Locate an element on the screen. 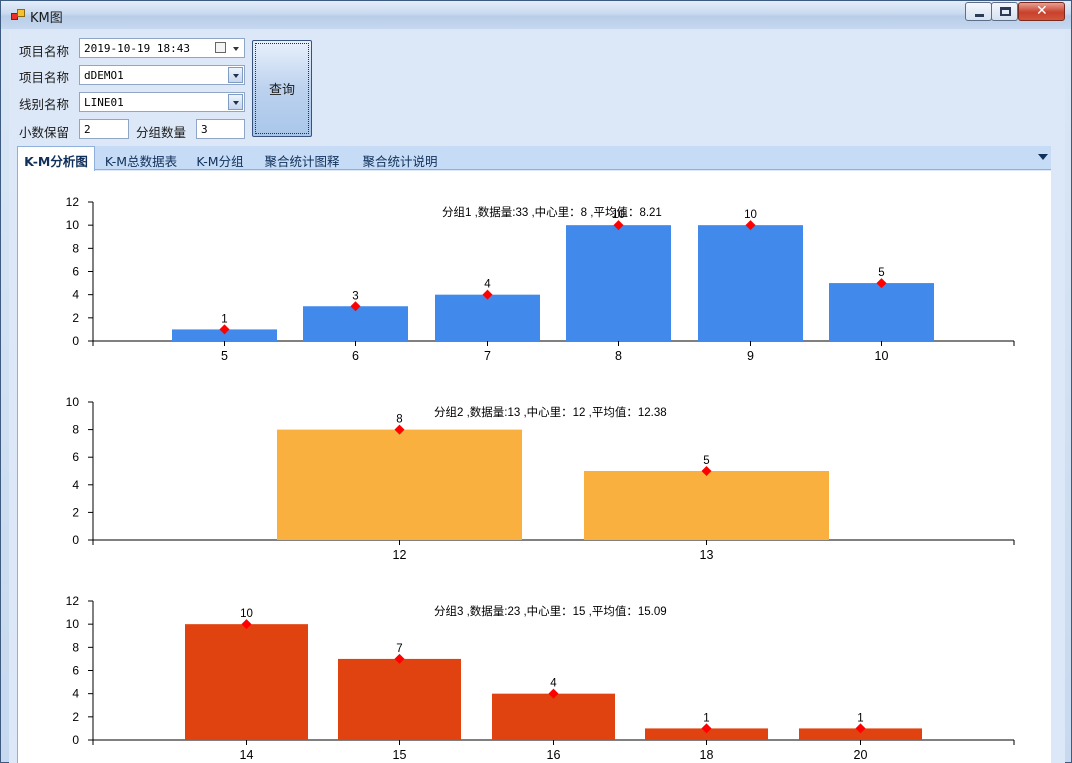 This screenshot has width=1072, height=763. maximize-button is located at coordinates (1004, 11).